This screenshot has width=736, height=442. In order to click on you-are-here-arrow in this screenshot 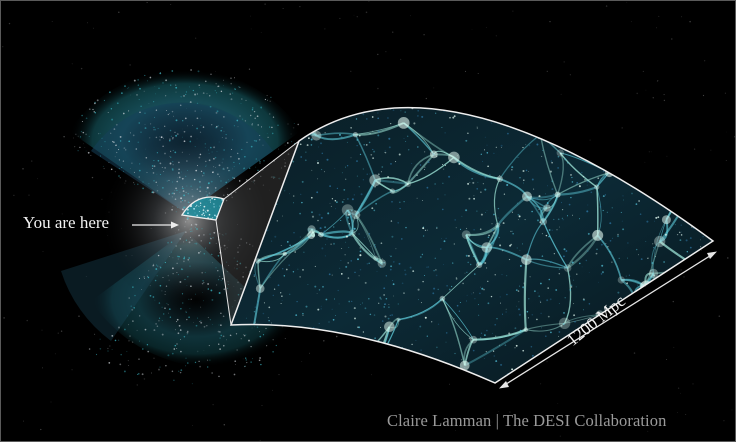, I will do `click(155, 225)`.